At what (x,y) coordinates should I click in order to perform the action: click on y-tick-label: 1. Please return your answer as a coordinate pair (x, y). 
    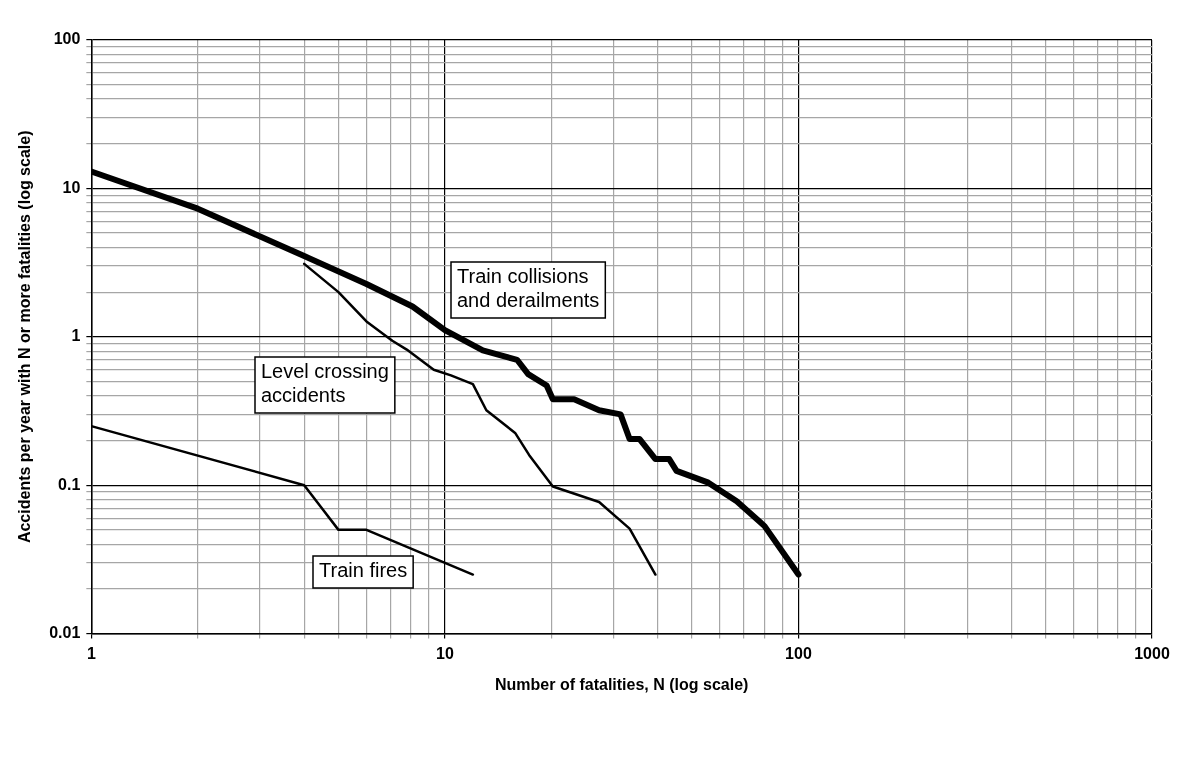
    Looking at the image, I should click on (76, 336).